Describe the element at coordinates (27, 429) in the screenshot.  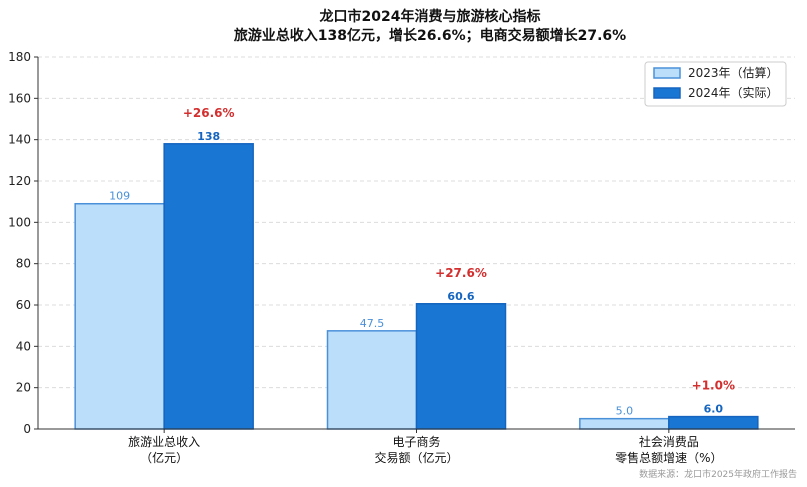
I see `y-tick-label: 0` at that location.